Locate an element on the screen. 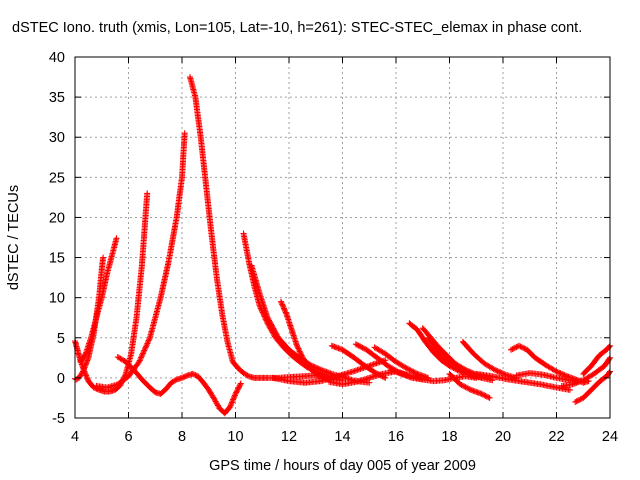 This screenshot has width=640, height=480. x-axis-label: GPS time / hours of day 005 of year 2009 is located at coordinates (342, 466).